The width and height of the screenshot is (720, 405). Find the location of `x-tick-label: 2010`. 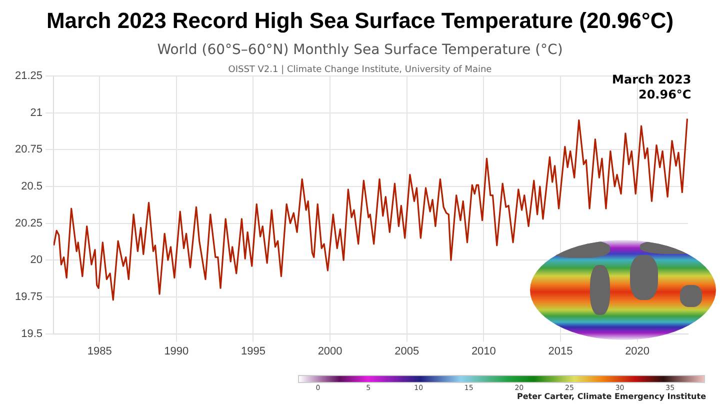

x-tick-label: 2010 is located at coordinates (483, 351).